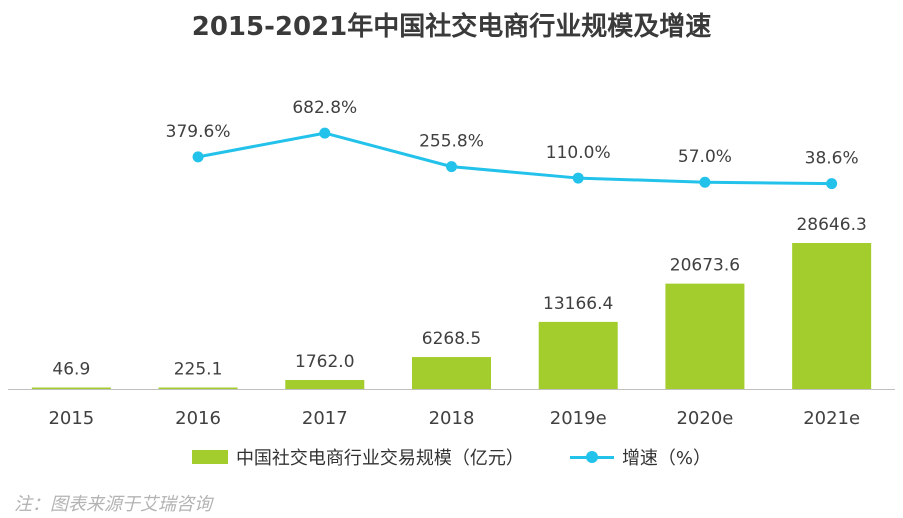 This screenshot has width=903, height=518. Describe the element at coordinates (379, 458) in the screenshot. I see `legend-scale-label: 中国社交电商行业交易规模（亿元）` at that location.